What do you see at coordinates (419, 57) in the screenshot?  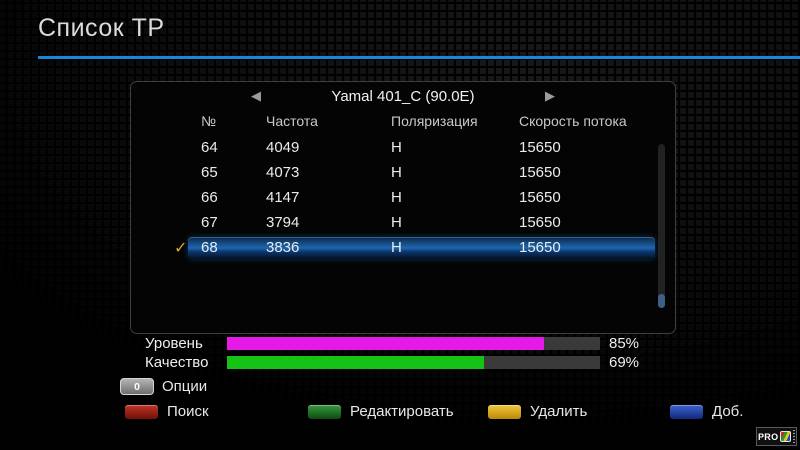 I see `title-underline` at bounding box center [419, 57].